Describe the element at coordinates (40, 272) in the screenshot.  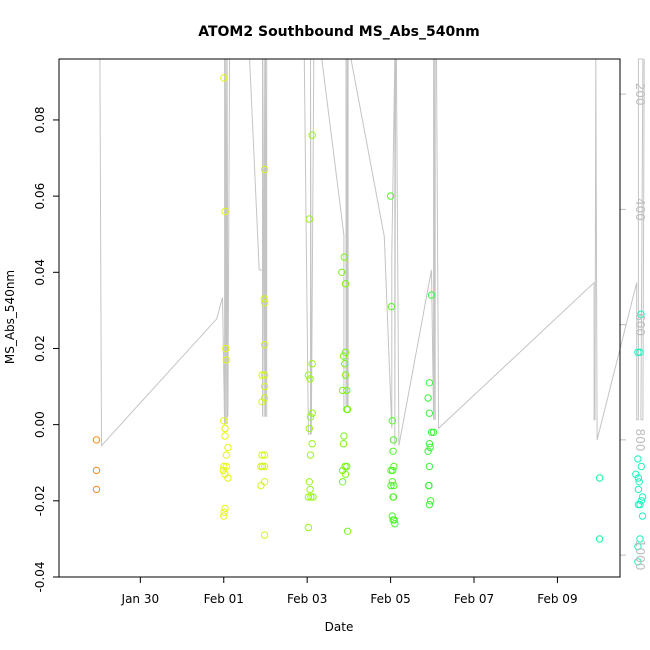
I see `y-tick-label: 0.04` at that location.